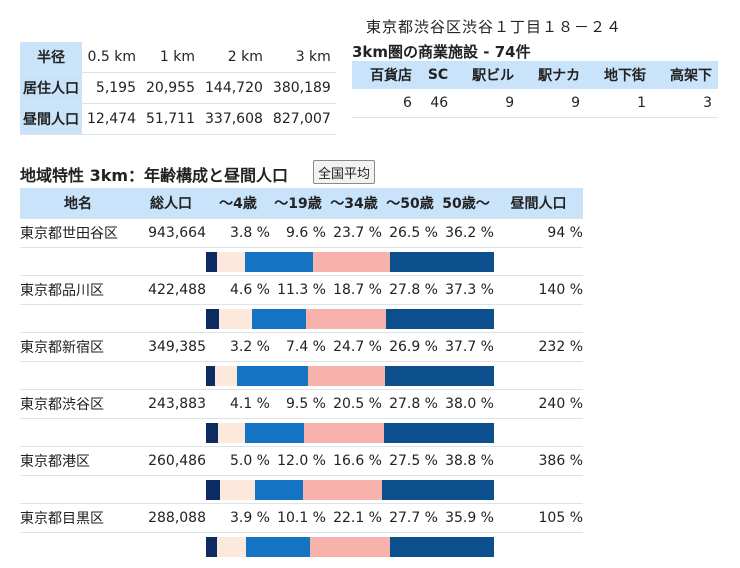  I want to click on age-50-plus-percent: 37.7 %, so click(466, 347).